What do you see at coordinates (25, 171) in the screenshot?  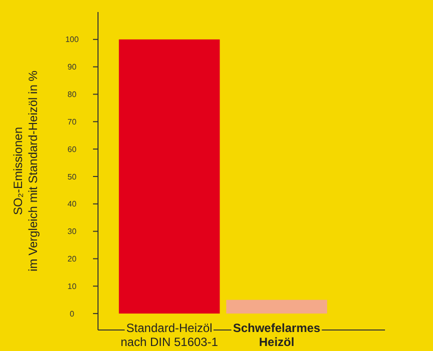 I see `y-axis-title: SO₂-Emissionen im Vergleich mit Standard-Heizöl in %` at bounding box center [25, 171].